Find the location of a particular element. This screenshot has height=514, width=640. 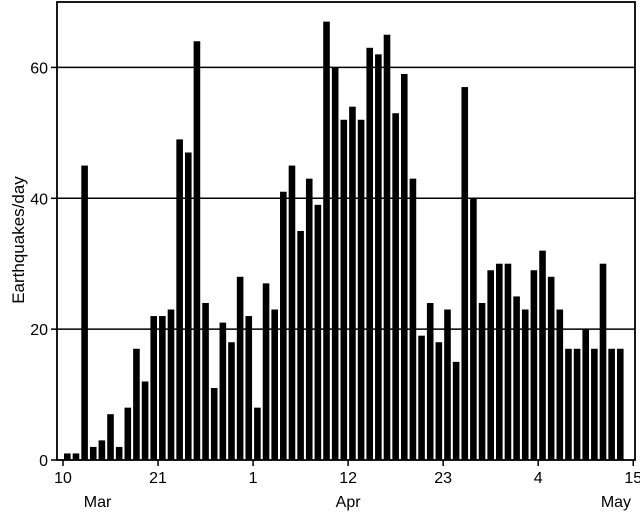

y-tick-label: 60 is located at coordinates (39, 68).